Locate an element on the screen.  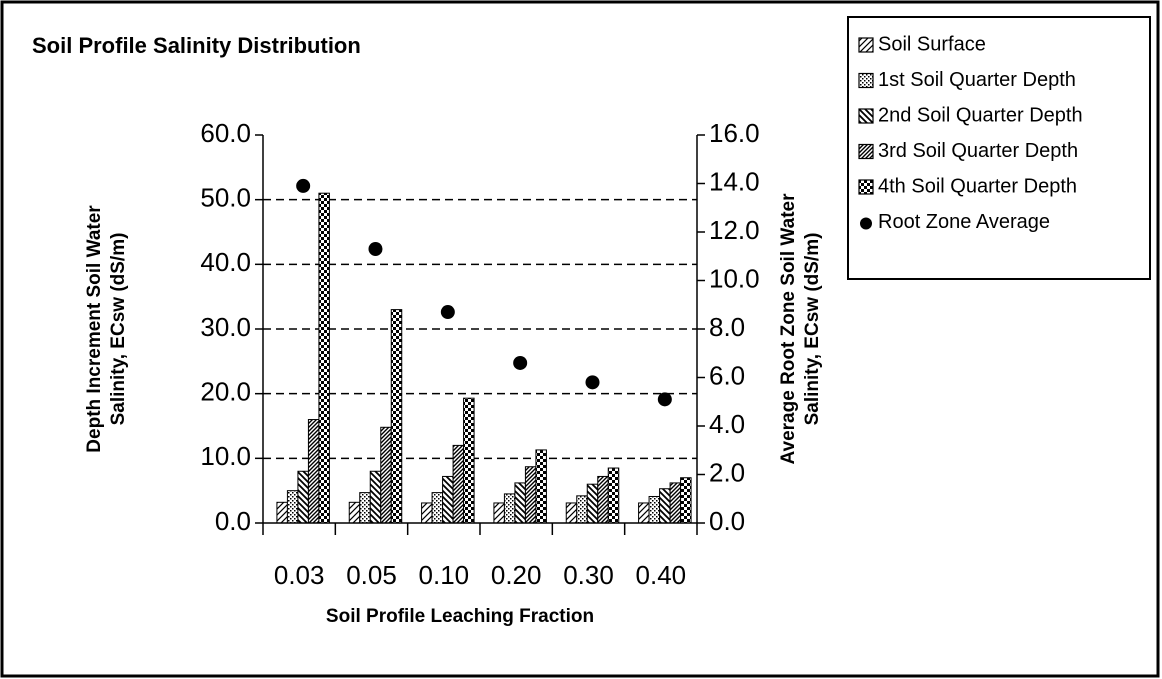
y-tick-label: 10.0 is located at coordinates (225, 456).